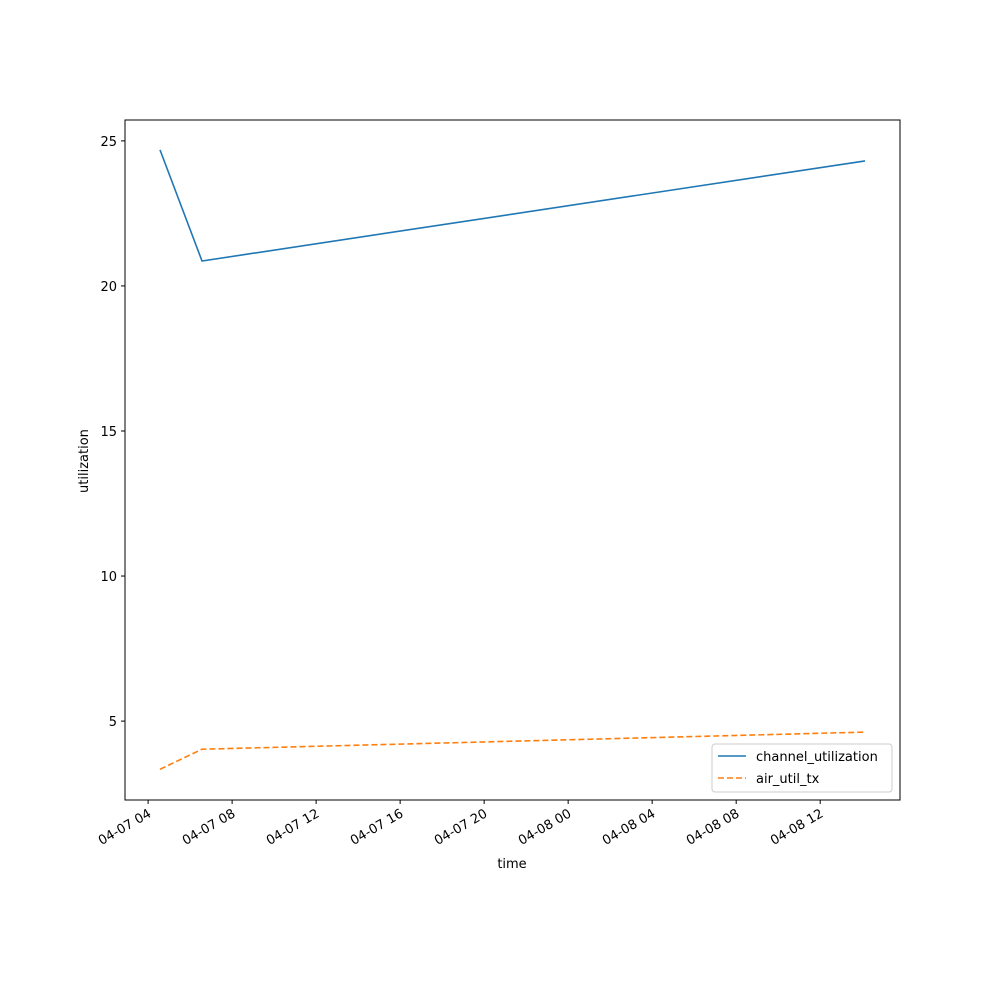 Image resolution: width=1000 pixels, height=1004 pixels. I want to click on y-tick-label: 10, so click(108, 577).